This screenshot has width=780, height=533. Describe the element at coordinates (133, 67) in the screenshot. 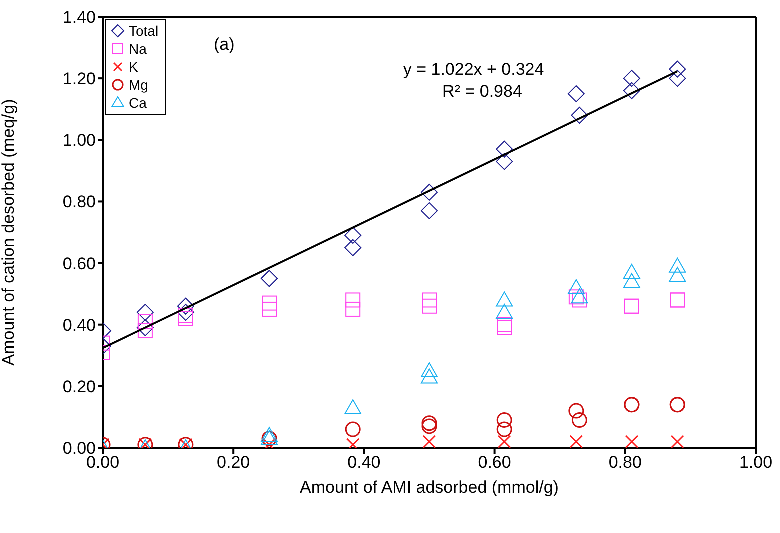

I see `legend-label: K` at that location.